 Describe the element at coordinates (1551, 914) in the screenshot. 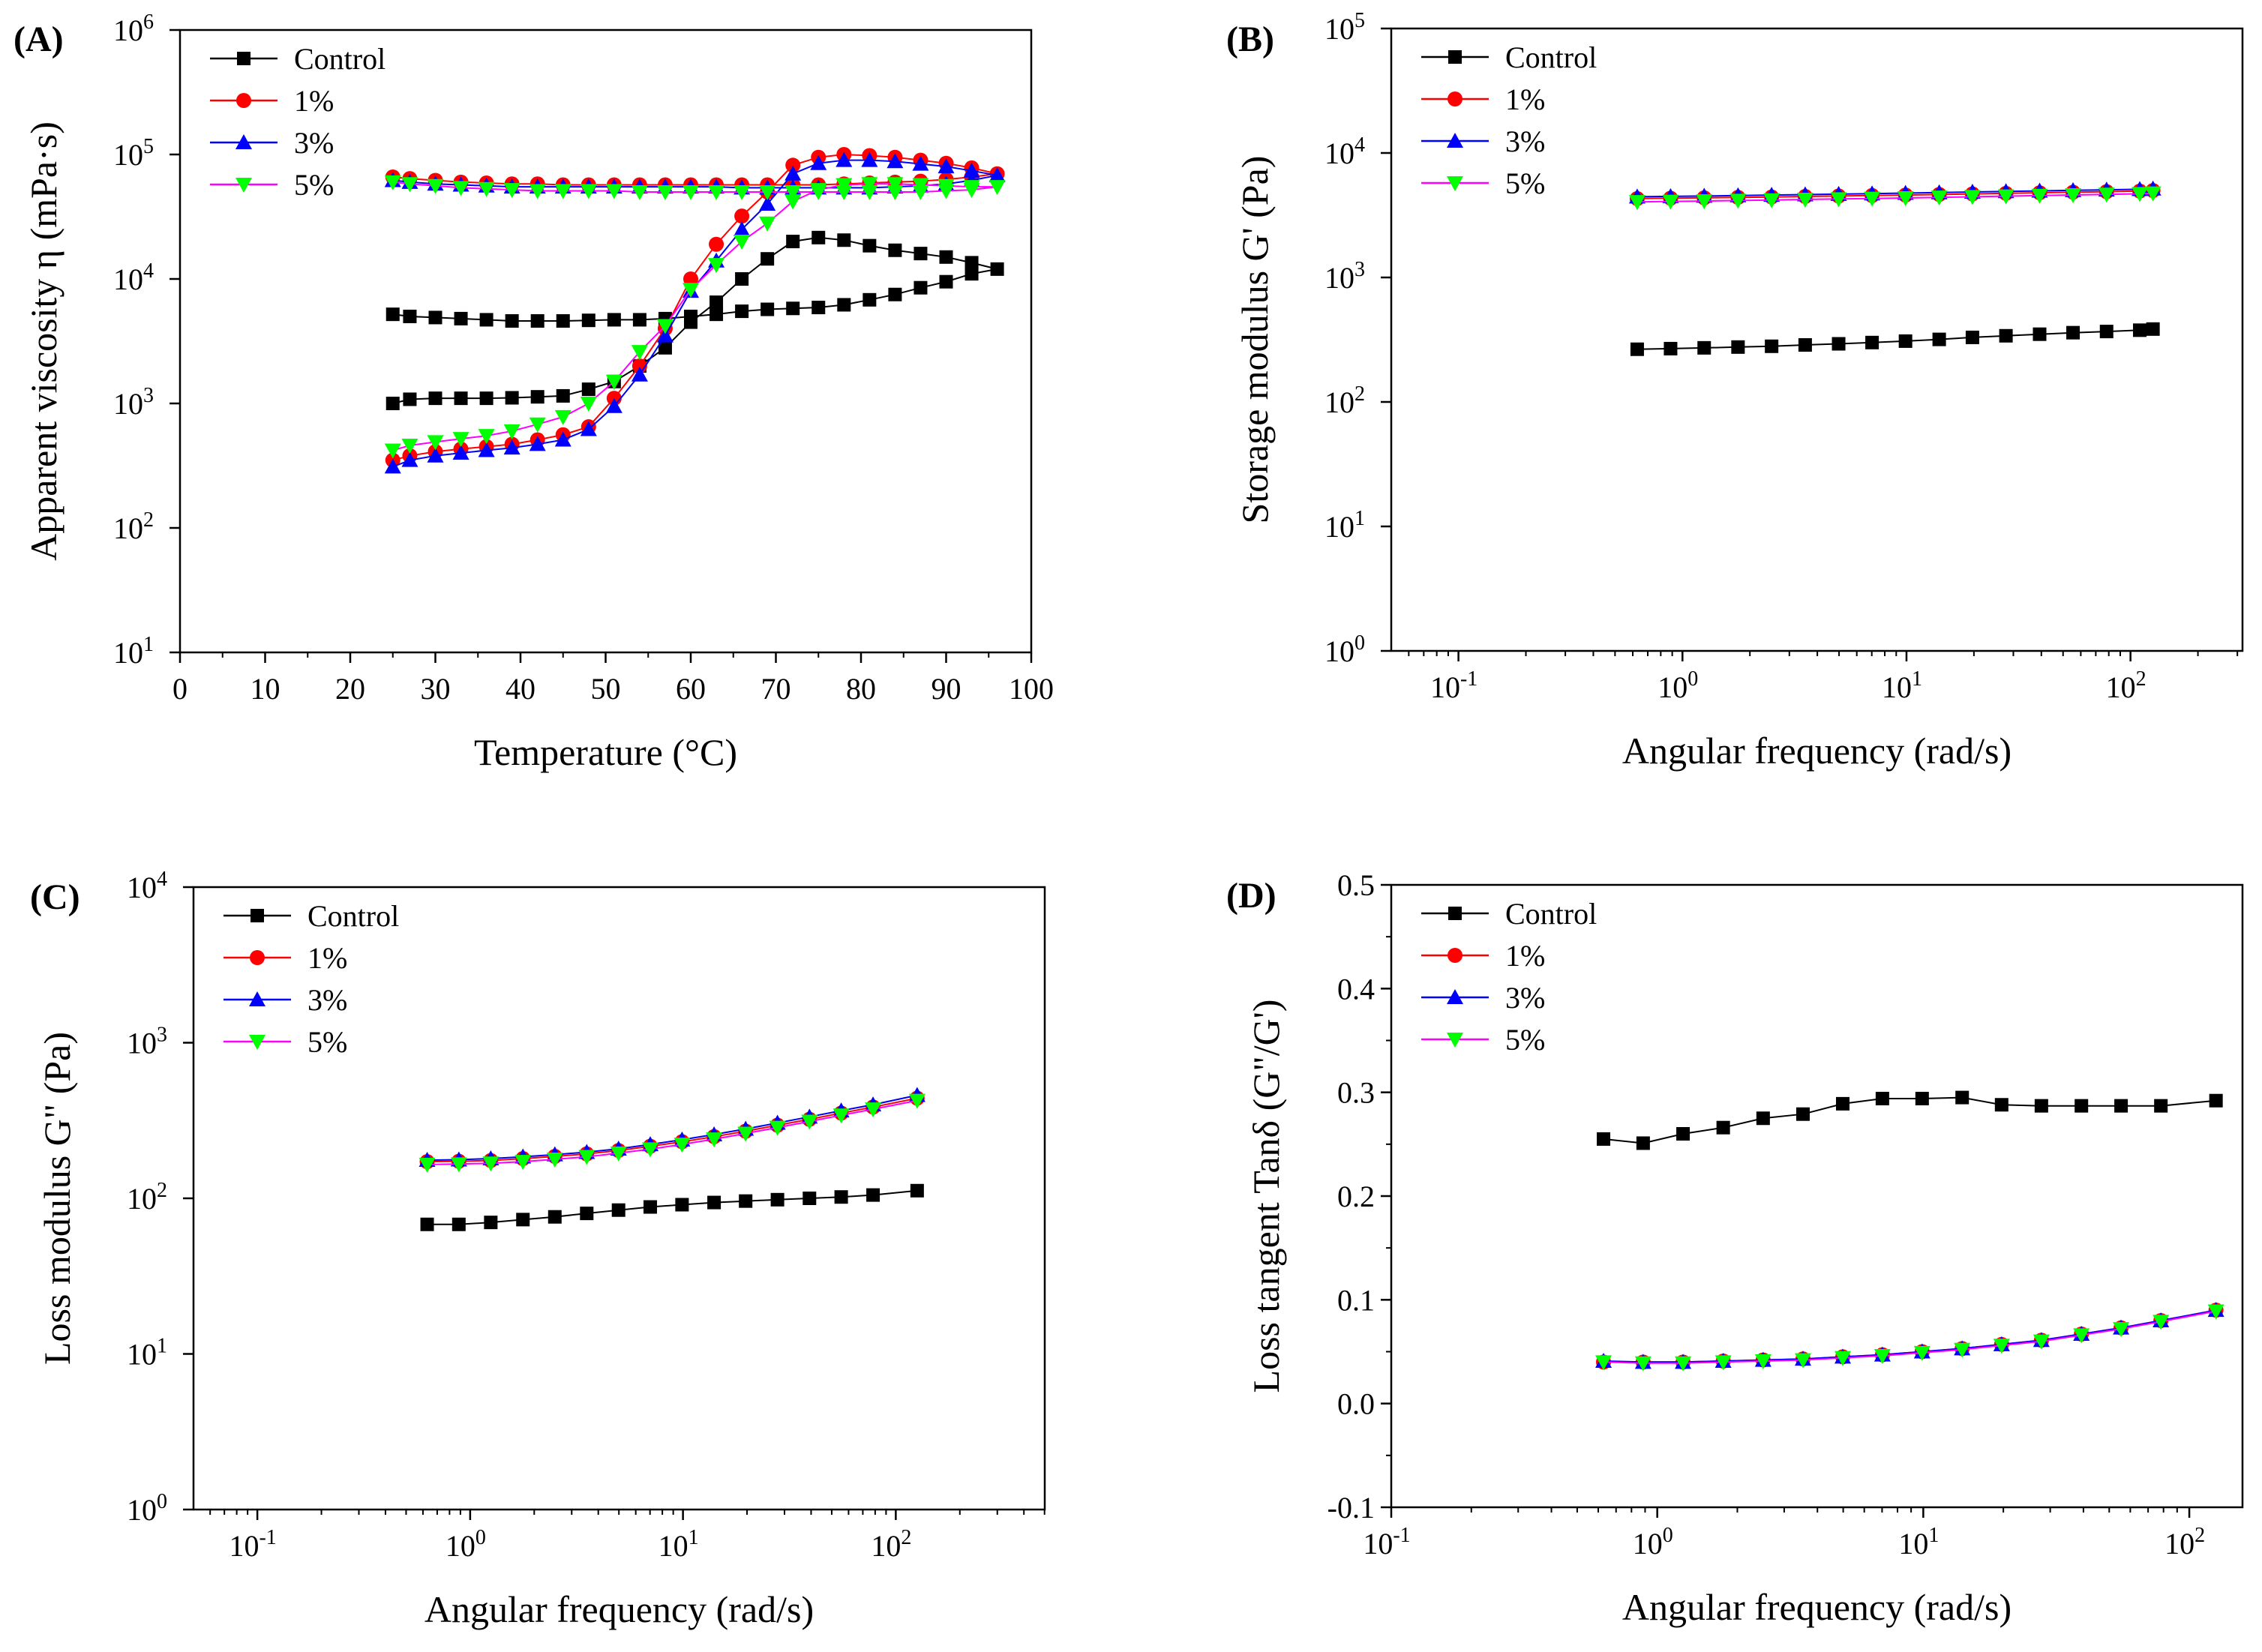

I see `legend-label: Control` at that location.